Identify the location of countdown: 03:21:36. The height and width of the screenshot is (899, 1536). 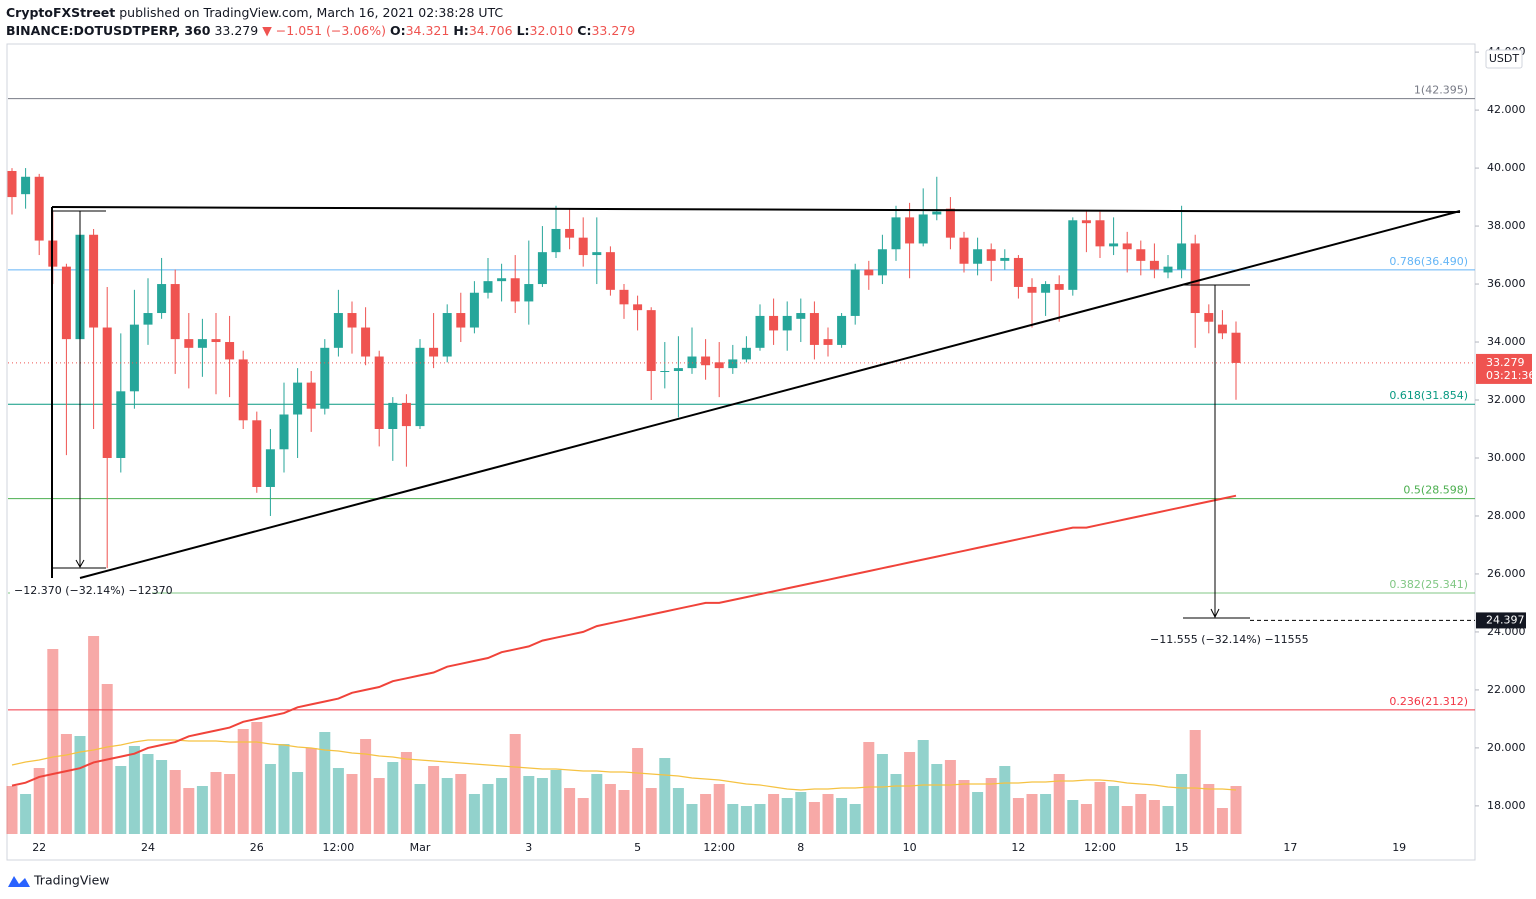
(1510, 375).